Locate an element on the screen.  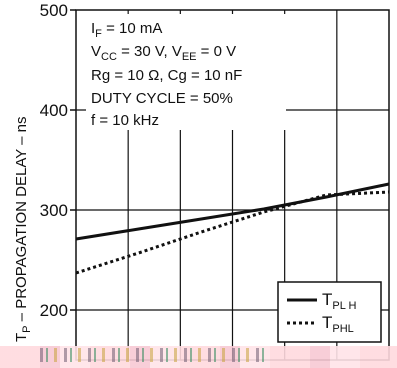
condition-rg-cg: Rg = 10 Ω, Cg = 10 nF is located at coordinates (166, 75).